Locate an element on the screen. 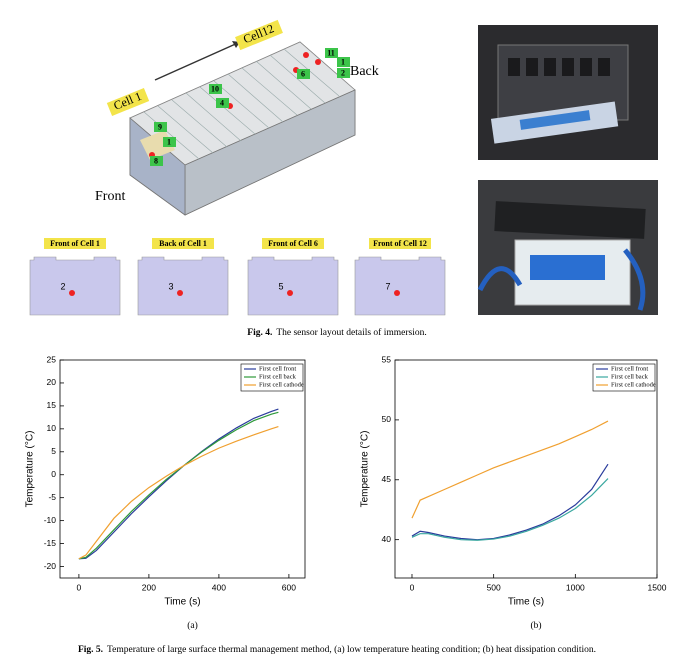  sensor-tag: 11 is located at coordinates (331, 52).